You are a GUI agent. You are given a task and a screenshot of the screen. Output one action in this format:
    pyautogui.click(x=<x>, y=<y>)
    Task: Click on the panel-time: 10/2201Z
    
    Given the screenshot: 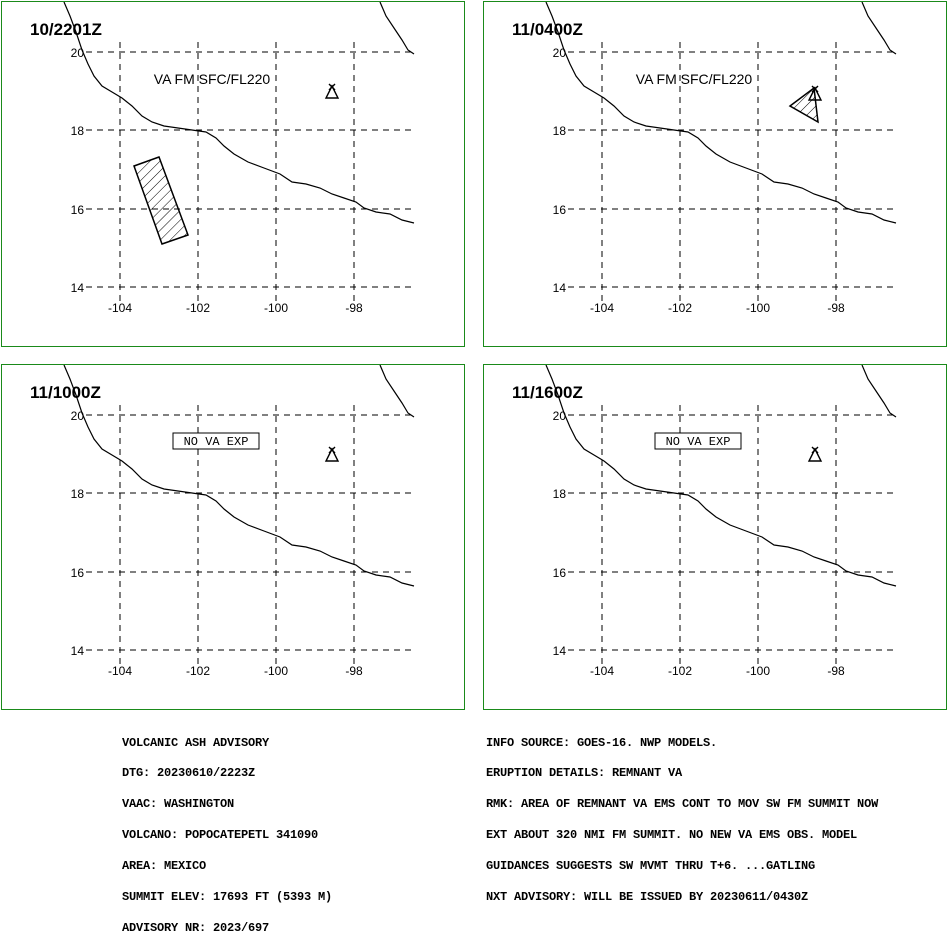 What is the action you would take?
    pyautogui.click(x=66, y=29)
    